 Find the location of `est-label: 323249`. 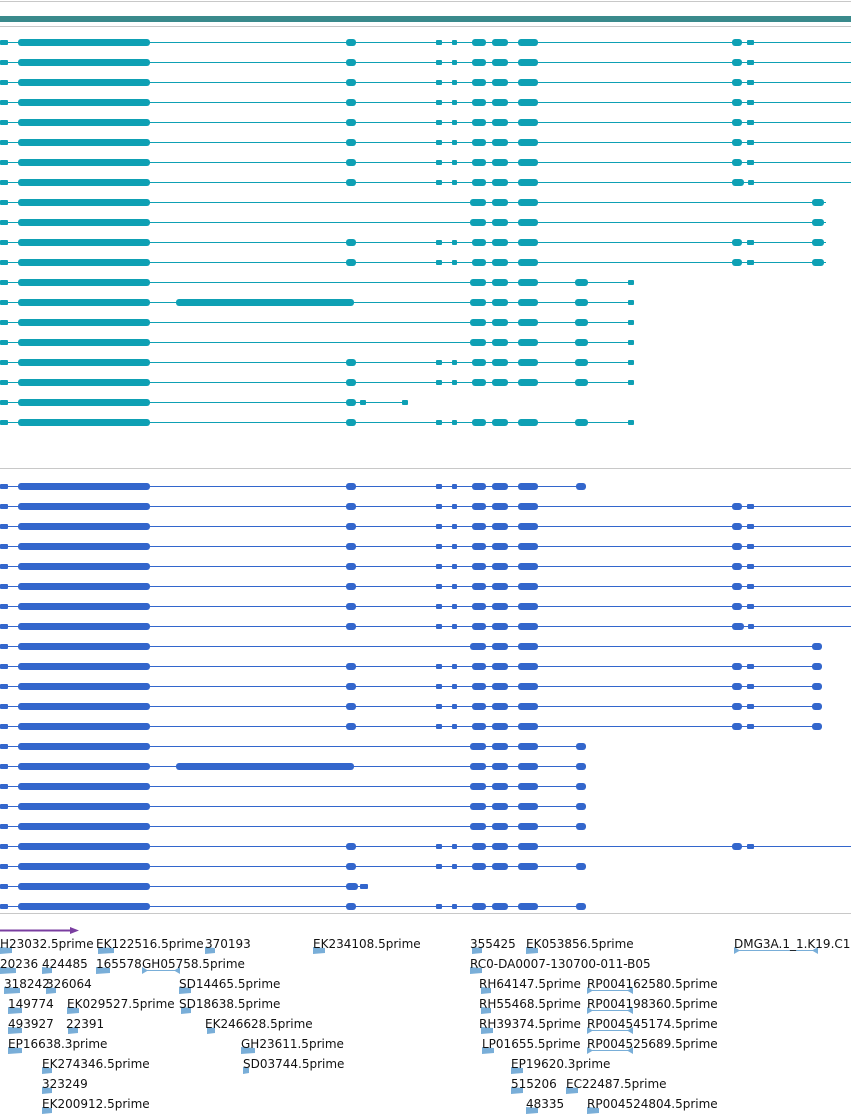

est-label: 323249 is located at coordinates (65, 1084).